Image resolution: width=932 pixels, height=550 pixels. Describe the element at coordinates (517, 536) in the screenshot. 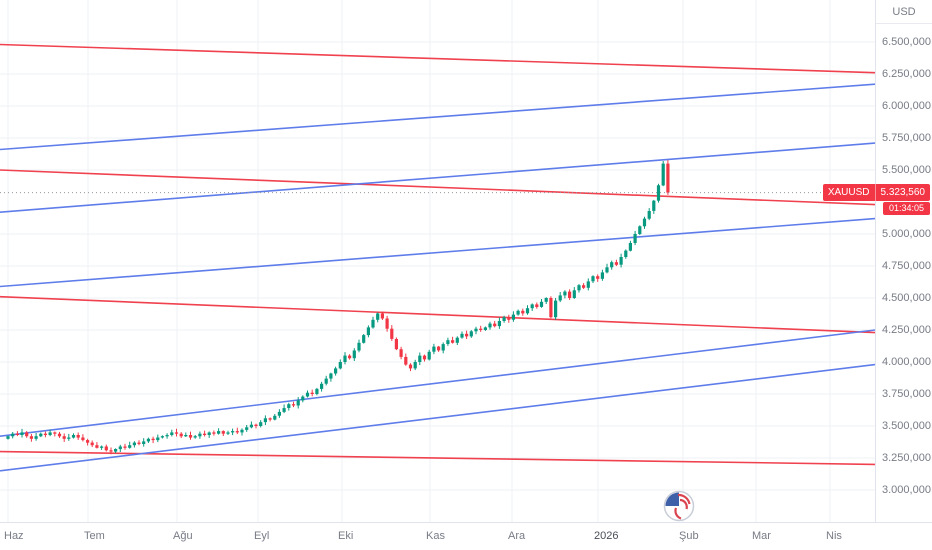

I see `time-axis-label: Ara` at that location.